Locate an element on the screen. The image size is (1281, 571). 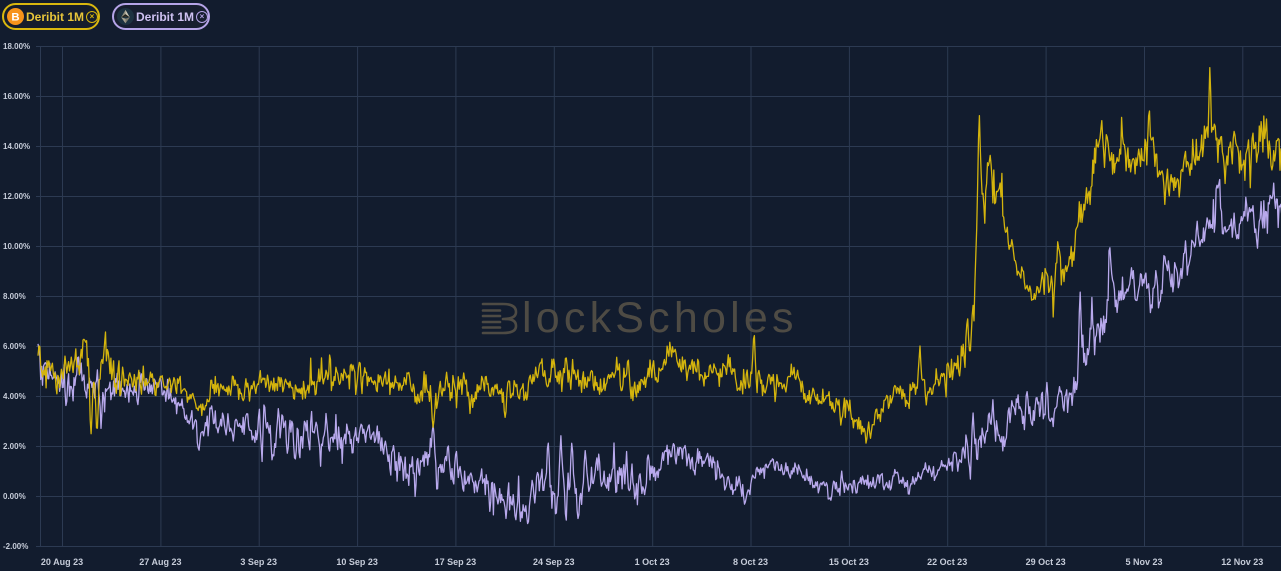
svg-text: 14.00% is located at coordinates (16, 146).